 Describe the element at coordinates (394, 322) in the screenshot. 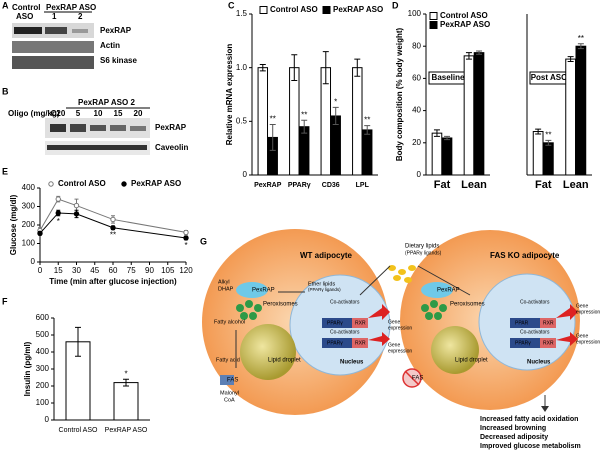

I see `label: Gene` at that location.